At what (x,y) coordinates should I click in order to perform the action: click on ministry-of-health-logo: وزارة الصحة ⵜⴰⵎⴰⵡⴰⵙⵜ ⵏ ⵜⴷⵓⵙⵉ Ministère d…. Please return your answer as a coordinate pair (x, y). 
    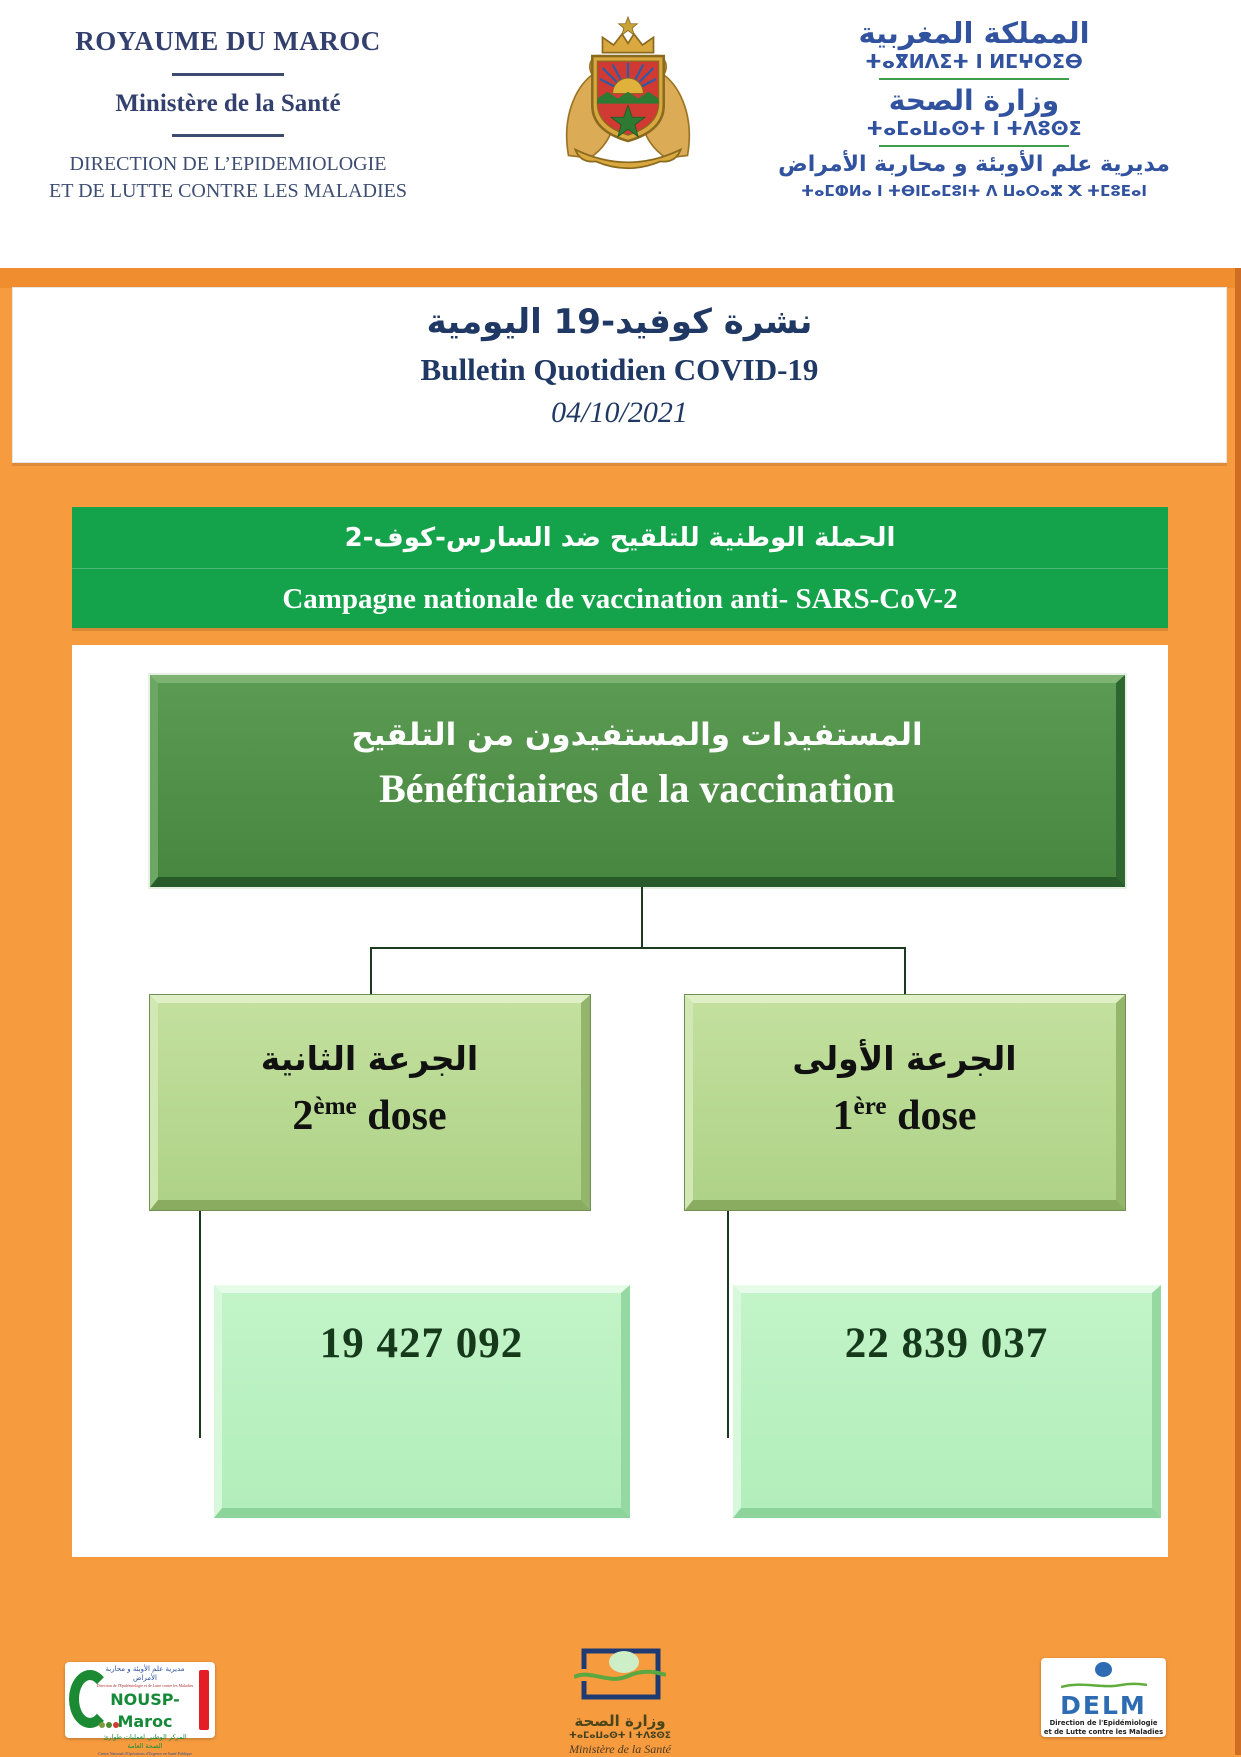
    Looking at the image, I should click on (620, 1700).